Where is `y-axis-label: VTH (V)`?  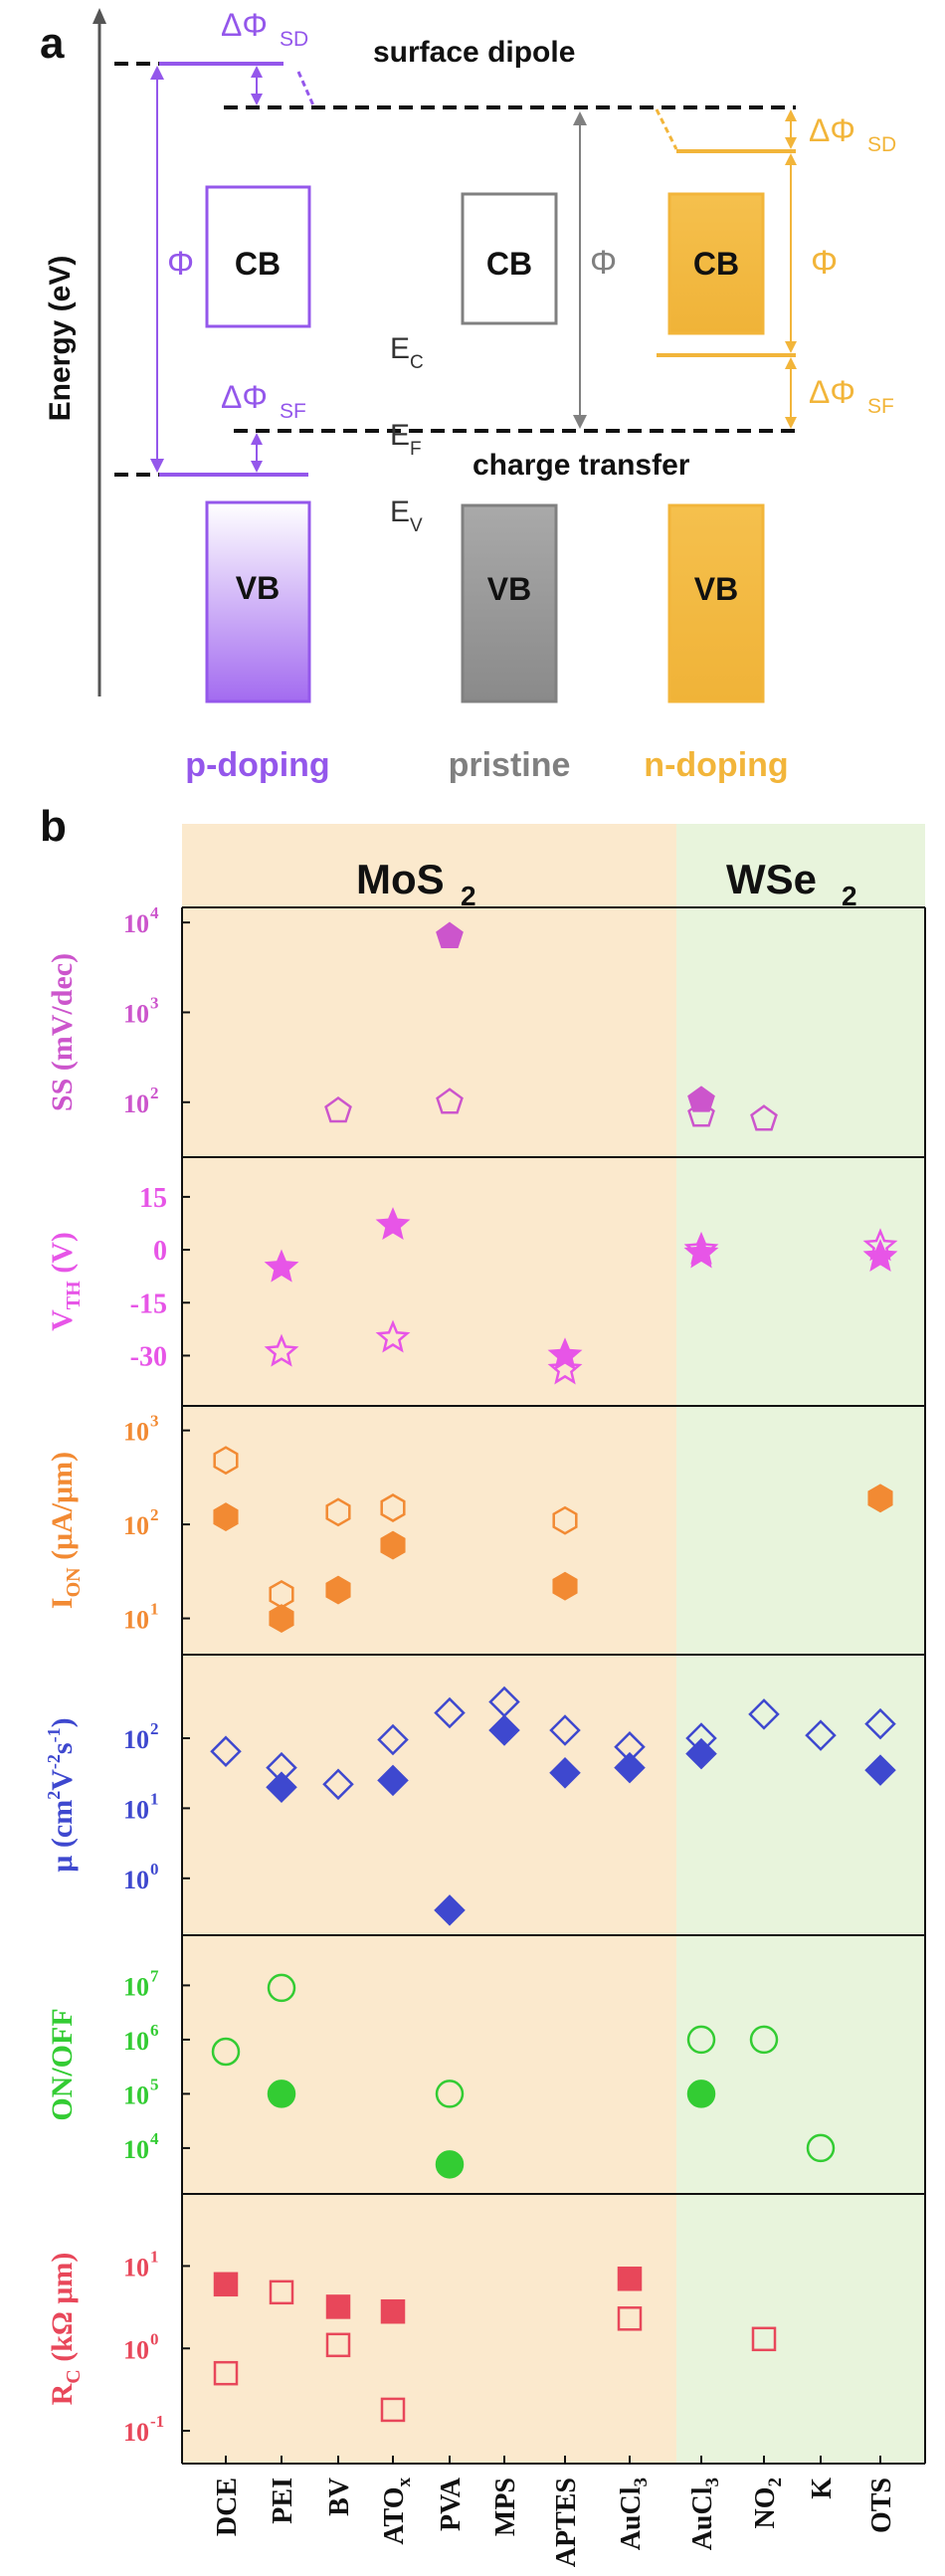 y-axis-label: VTH (V) is located at coordinates (65, 1281).